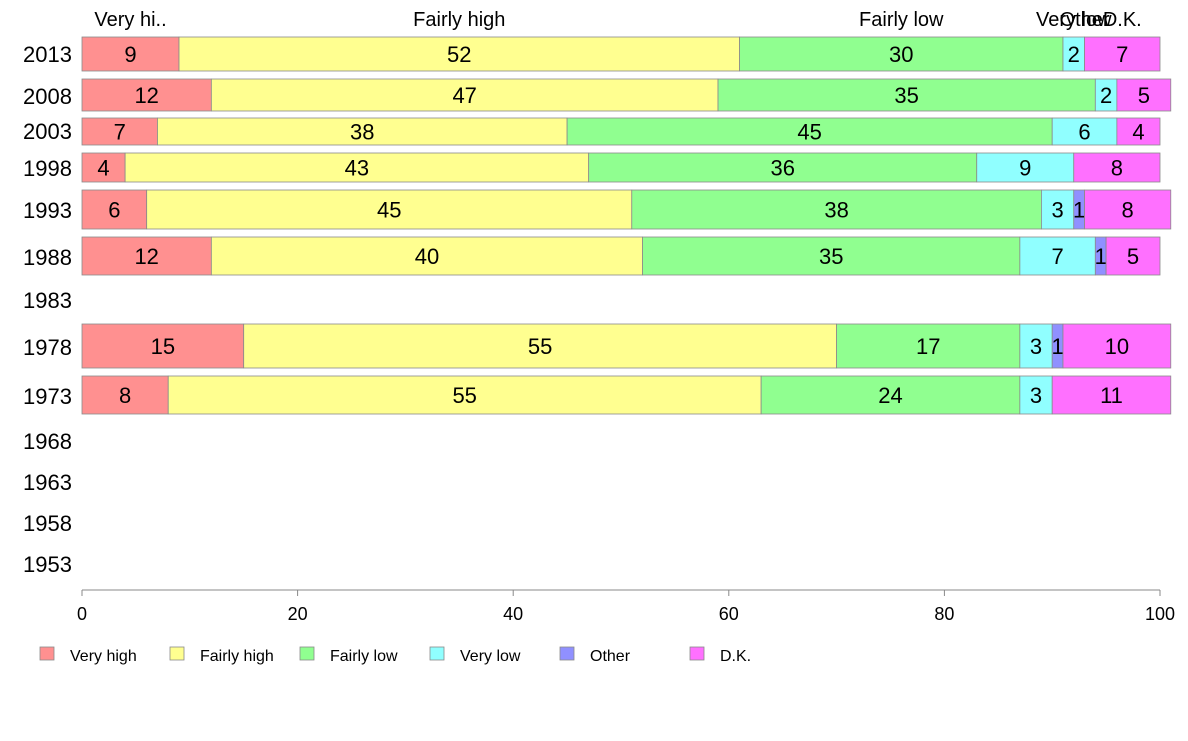  I want to click on data-label: 36, so click(782, 168).